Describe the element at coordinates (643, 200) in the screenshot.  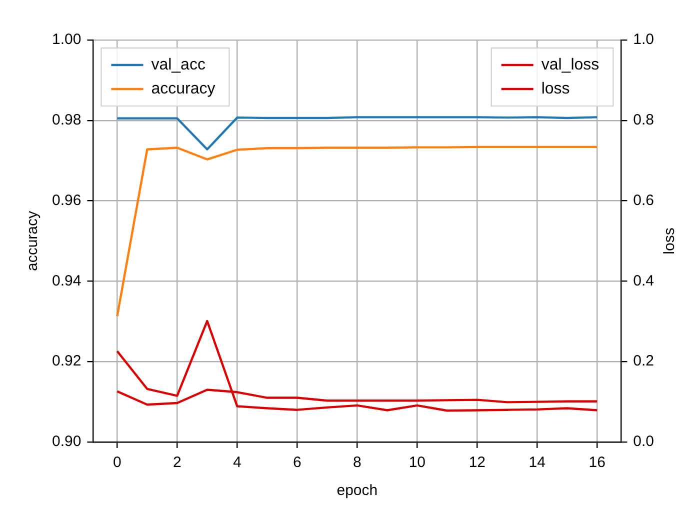
I see `y2-tick-label: 0.6` at that location.